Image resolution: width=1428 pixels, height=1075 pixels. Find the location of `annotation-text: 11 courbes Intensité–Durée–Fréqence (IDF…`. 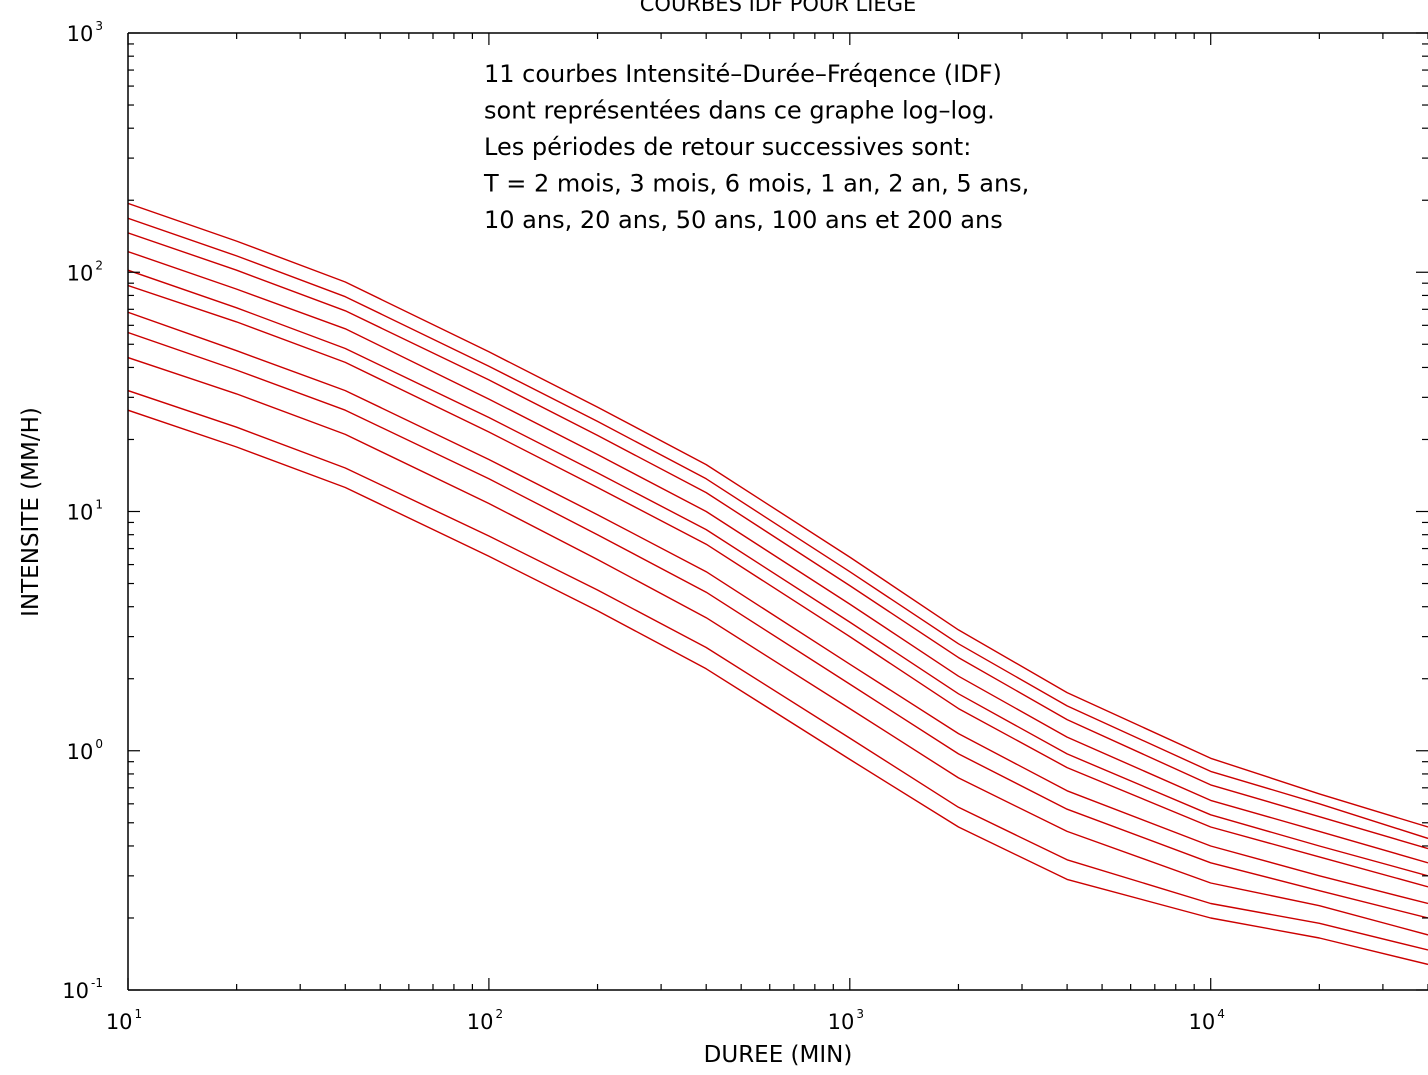

annotation-text: 11 courbes Intensité–Durée–Fréqence (IDF… is located at coordinates (756, 147).